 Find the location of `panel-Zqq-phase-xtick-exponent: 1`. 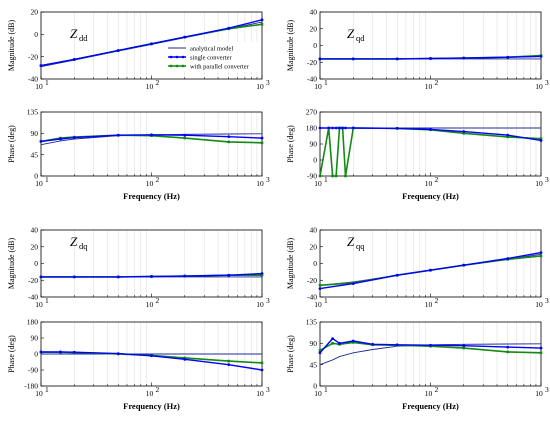

panel-Zqq-phase-xtick-exponent: 1 is located at coordinates (326, 389).